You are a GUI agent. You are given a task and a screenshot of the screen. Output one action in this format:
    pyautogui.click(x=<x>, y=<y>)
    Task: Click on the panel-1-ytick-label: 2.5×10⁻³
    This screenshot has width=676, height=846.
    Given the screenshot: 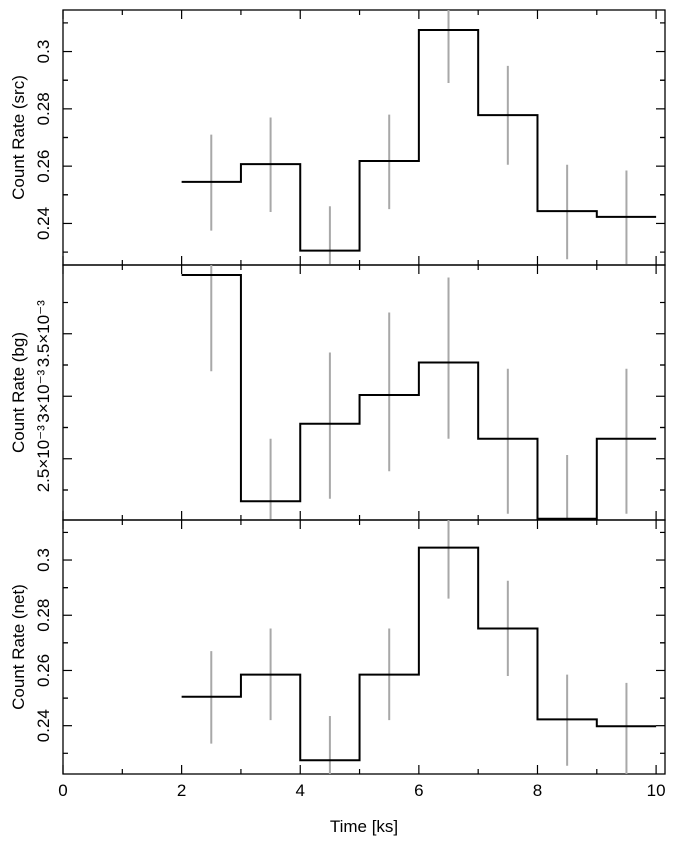 What is the action you would take?
    pyautogui.click(x=43, y=458)
    